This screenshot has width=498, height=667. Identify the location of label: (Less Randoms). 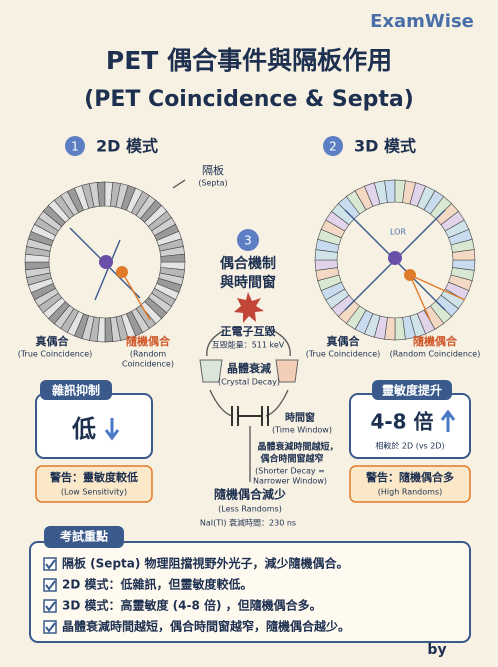
(250, 509).